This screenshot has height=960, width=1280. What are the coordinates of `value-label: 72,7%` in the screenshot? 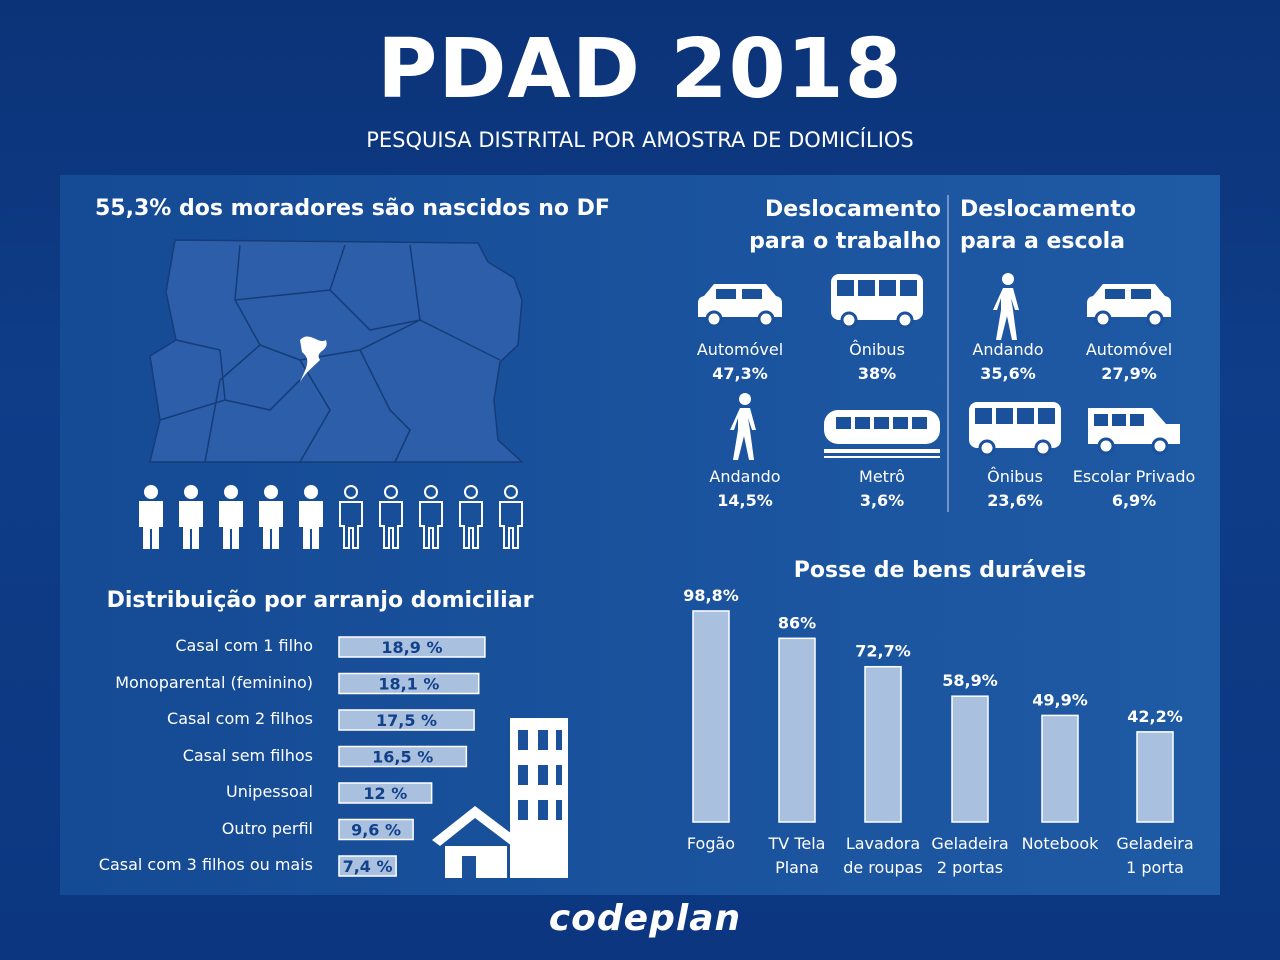 It's located at (883, 651).